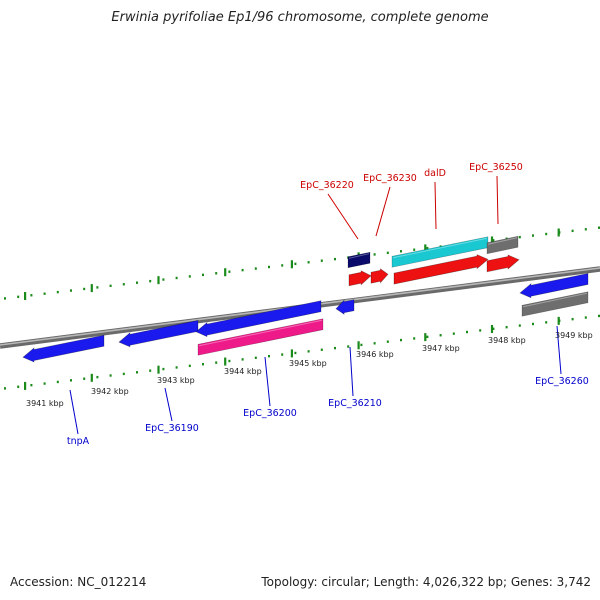 The width and height of the screenshot is (600, 600). I want to click on gene-label-EpC_36230: EpC_36230, so click(390, 178).